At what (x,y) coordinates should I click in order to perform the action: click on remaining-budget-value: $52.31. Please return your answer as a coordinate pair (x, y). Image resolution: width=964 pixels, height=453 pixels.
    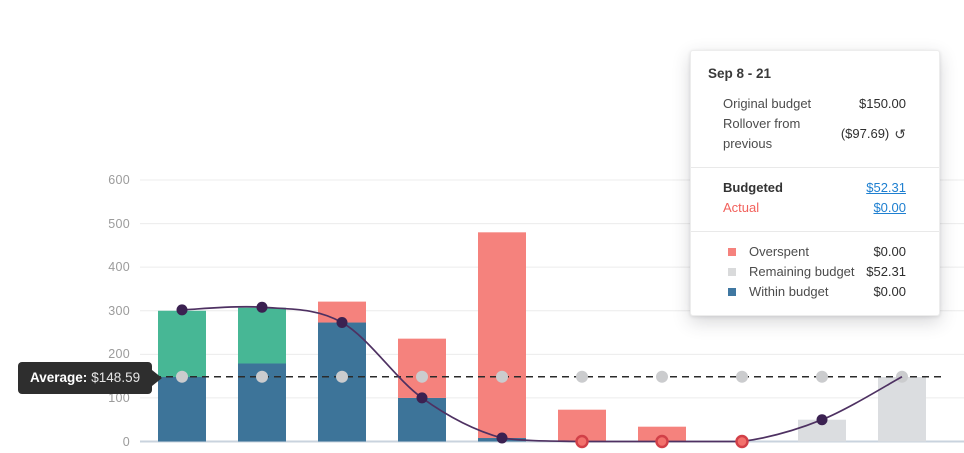
    Looking at the image, I should click on (886, 271).